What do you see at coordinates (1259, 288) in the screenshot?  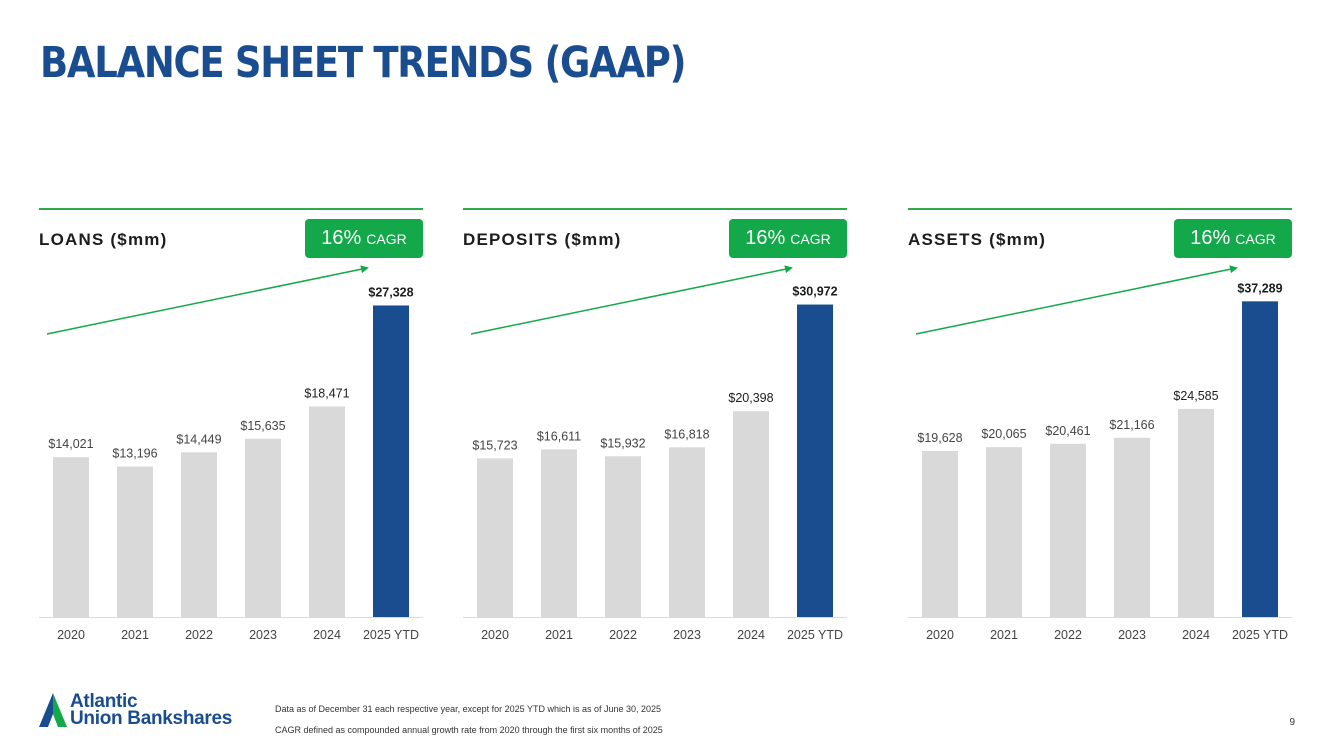 I see `data-label: $37,289` at bounding box center [1259, 288].